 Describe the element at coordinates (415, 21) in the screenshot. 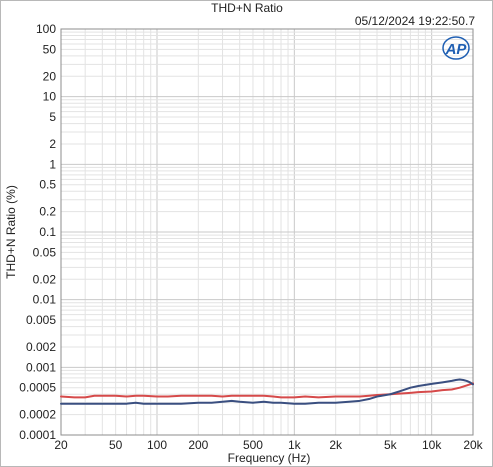

I see `timestamp: 05/12/2024 19:22:50.7` at that location.